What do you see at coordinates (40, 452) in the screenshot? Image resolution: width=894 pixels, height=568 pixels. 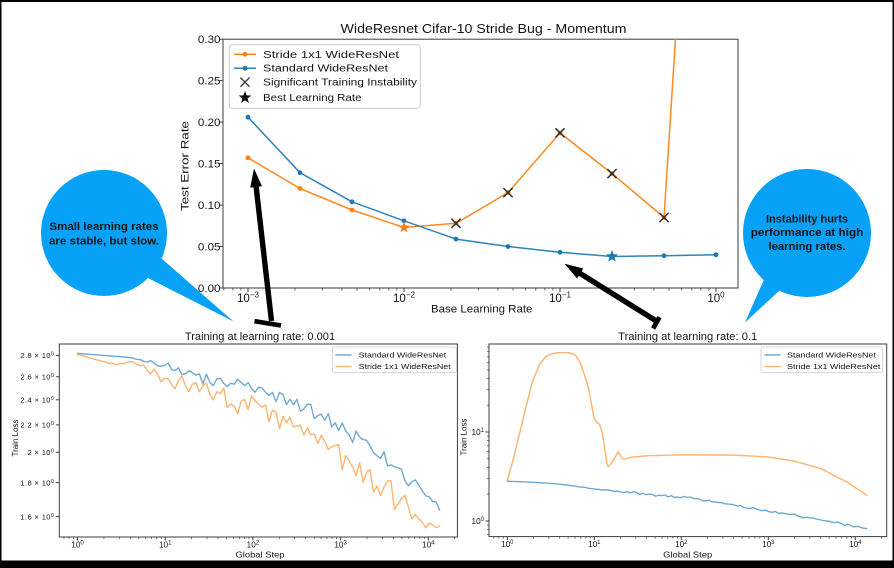 I see `svg-text: 2 × 100` at bounding box center [40, 452].